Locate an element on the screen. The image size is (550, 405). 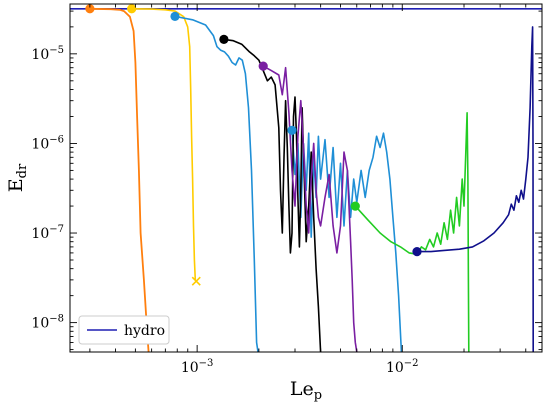
y-axis-label: Edr is located at coordinates (17, 177).